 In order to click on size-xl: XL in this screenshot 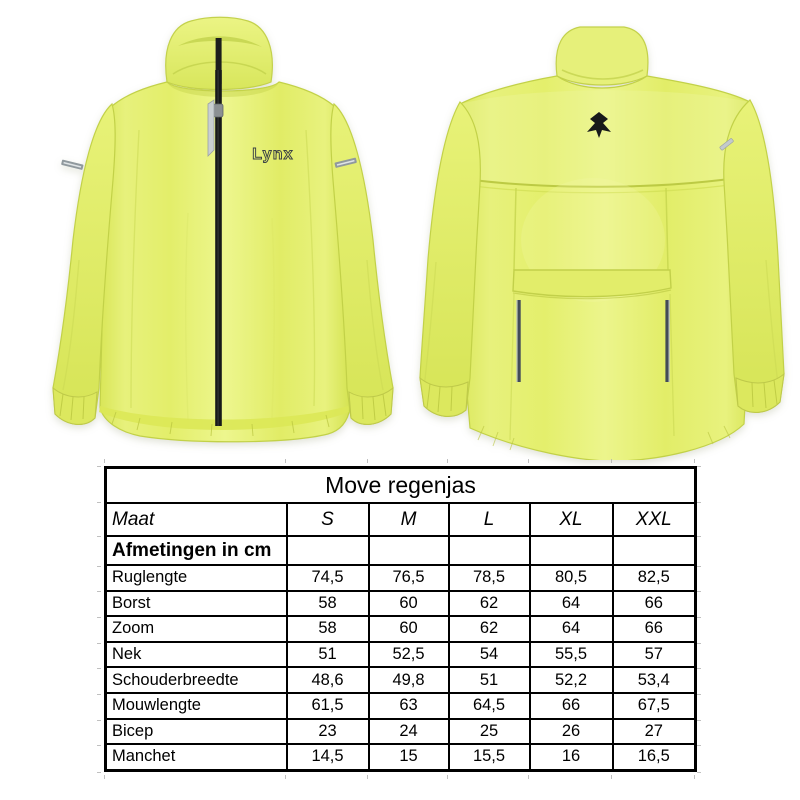, I will do `click(571, 519)`.